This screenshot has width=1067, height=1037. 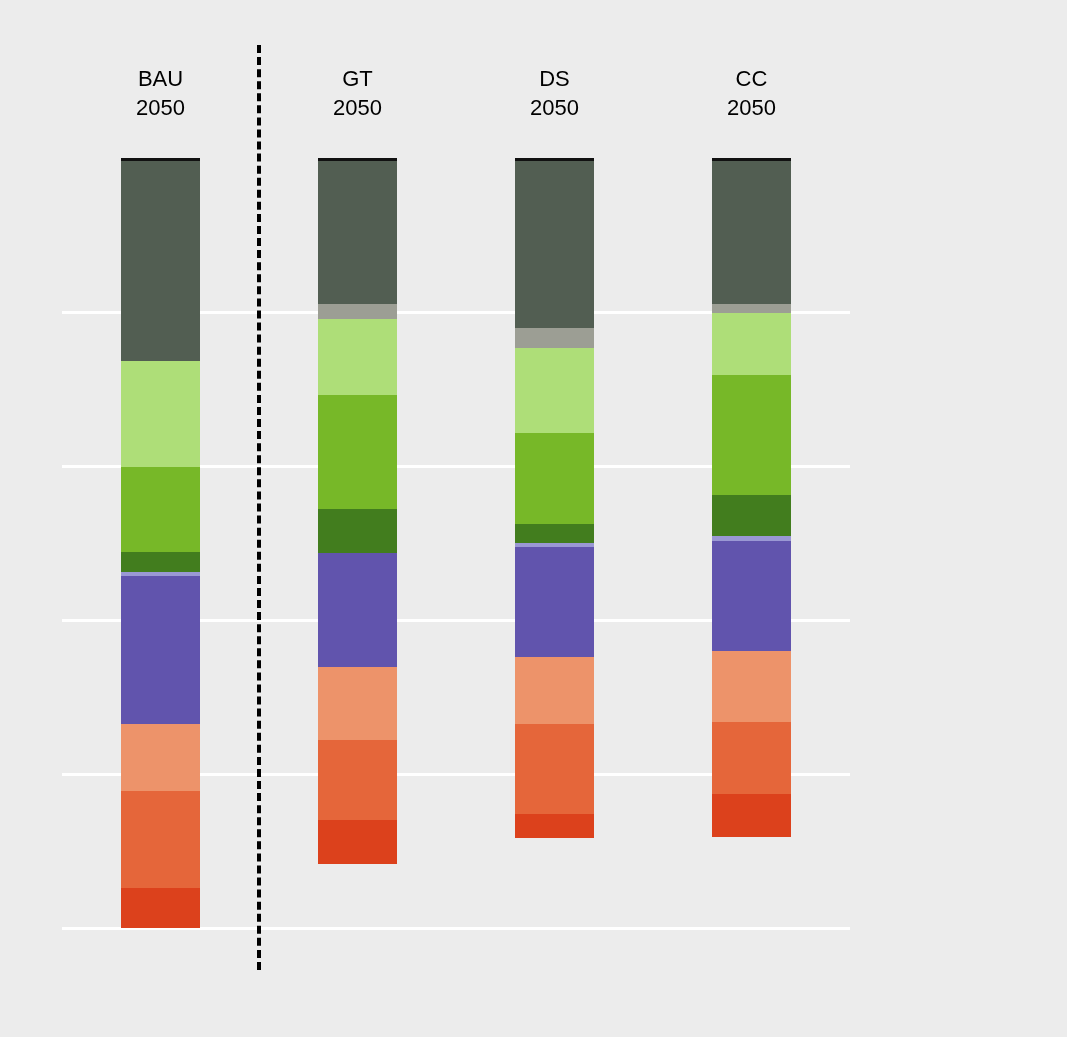 I want to click on x-tick-label: CC 2050, so click(x=751, y=93).